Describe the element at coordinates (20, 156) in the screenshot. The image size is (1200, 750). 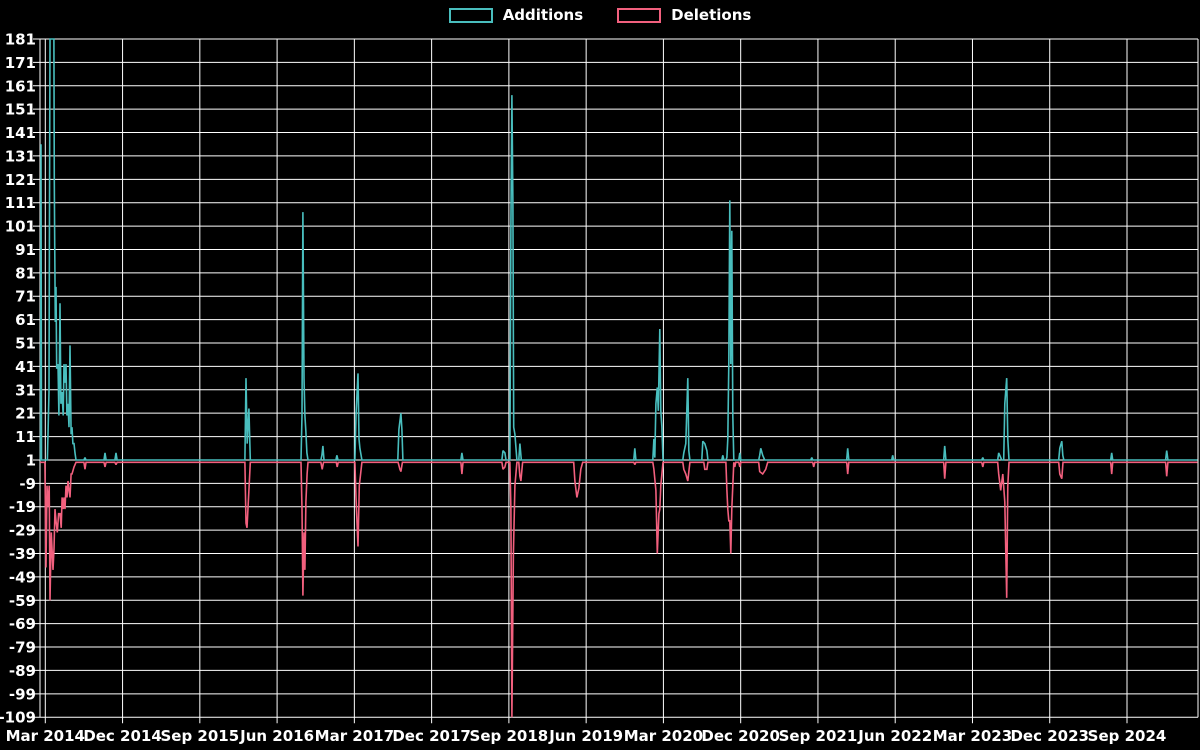
I see `y-tick-label: 131` at that location.